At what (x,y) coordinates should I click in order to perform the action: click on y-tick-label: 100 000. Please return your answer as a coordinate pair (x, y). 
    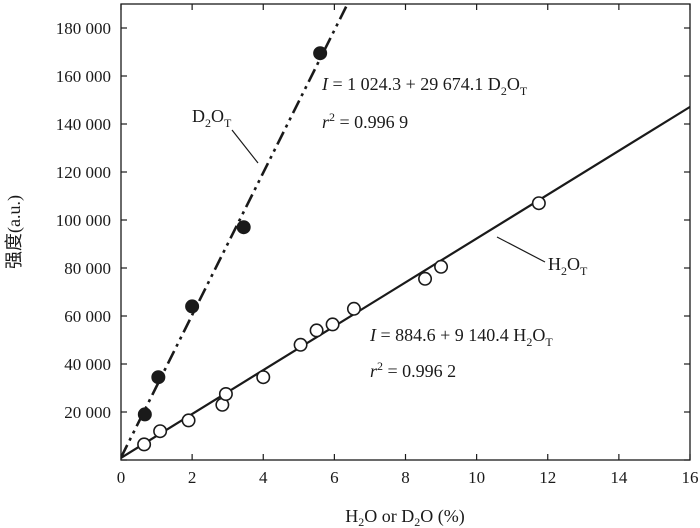
    Looking at the image, I should click on (83, 220).